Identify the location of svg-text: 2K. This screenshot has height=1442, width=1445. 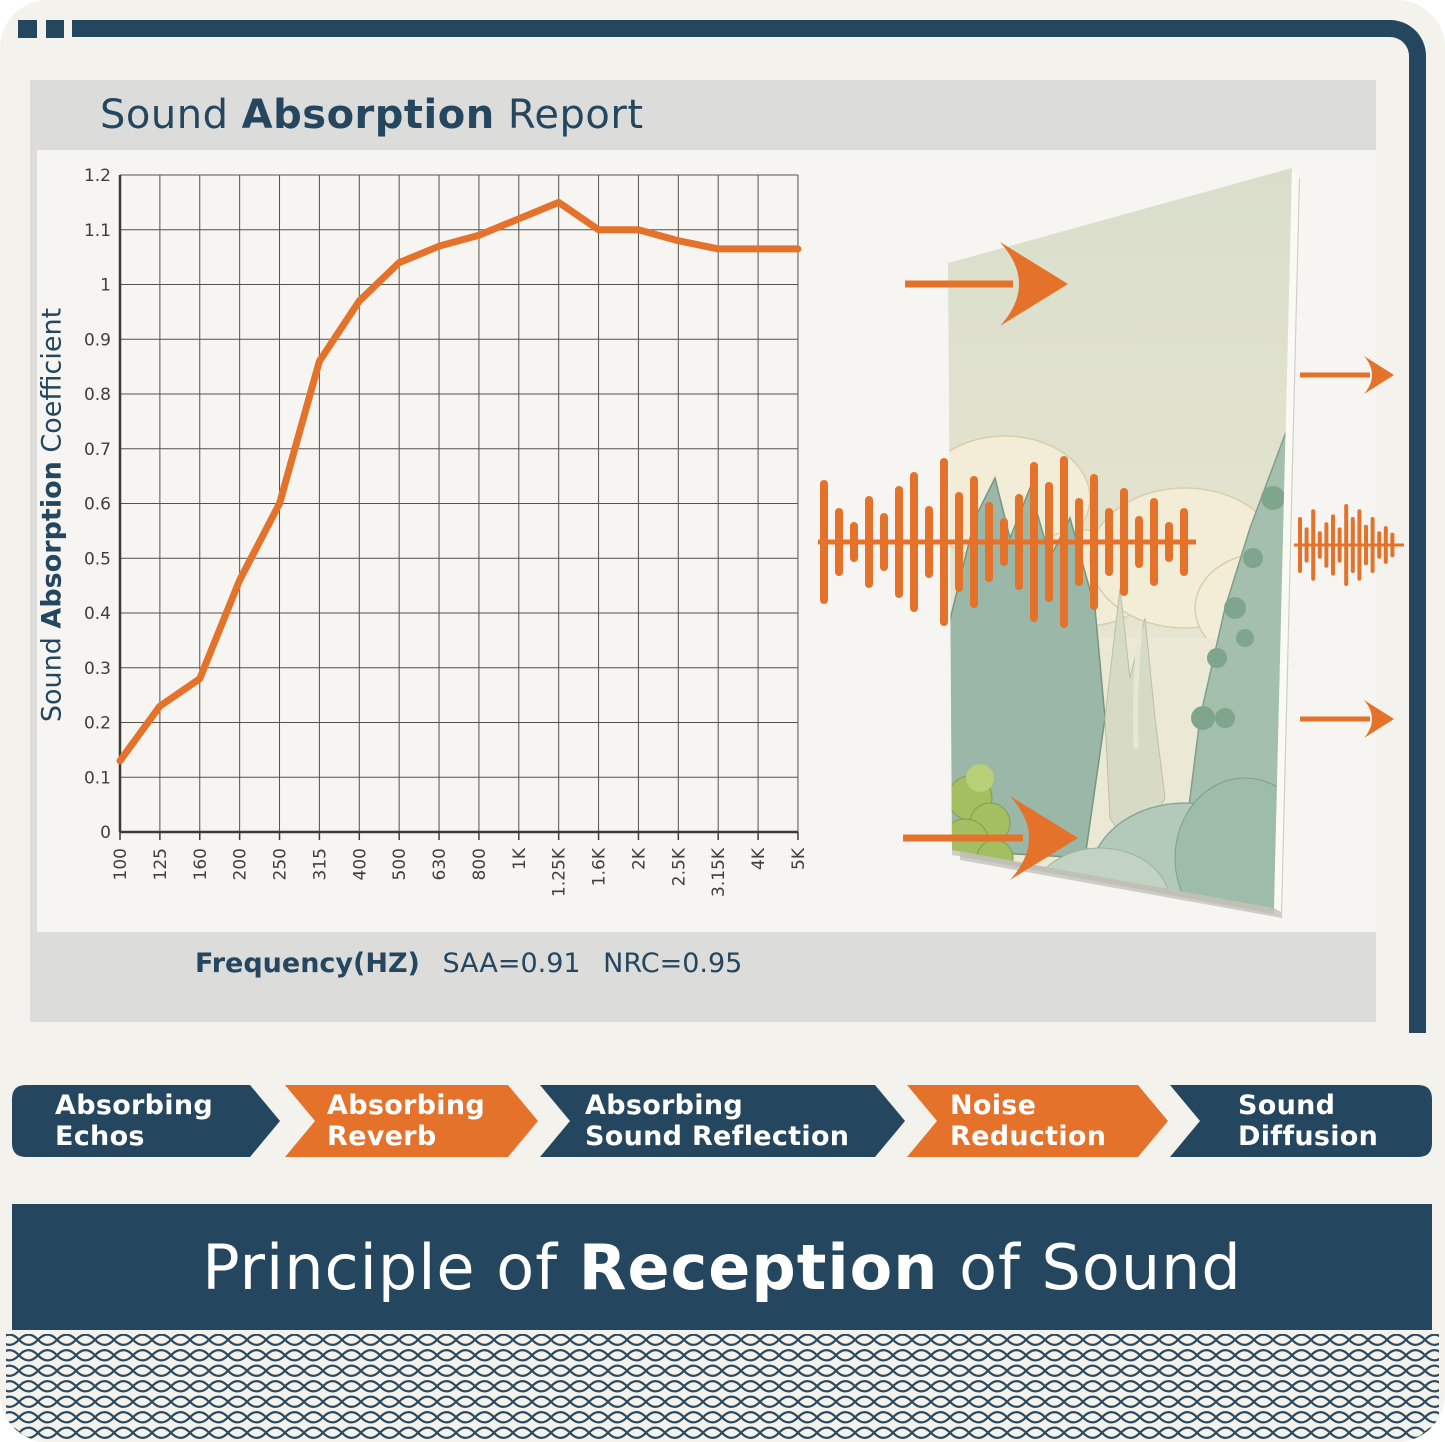
(639, 858).